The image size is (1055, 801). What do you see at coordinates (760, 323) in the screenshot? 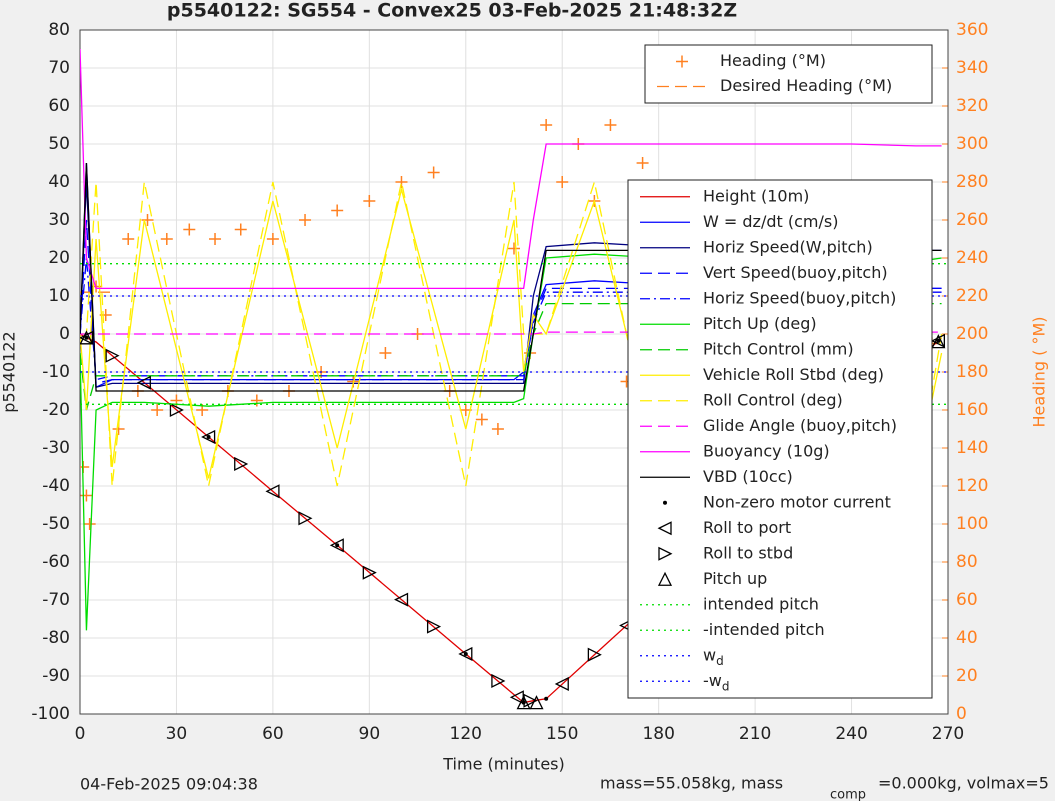
I see `legend-label: Pitch Up (deg)` at bounding box center [760, 323].